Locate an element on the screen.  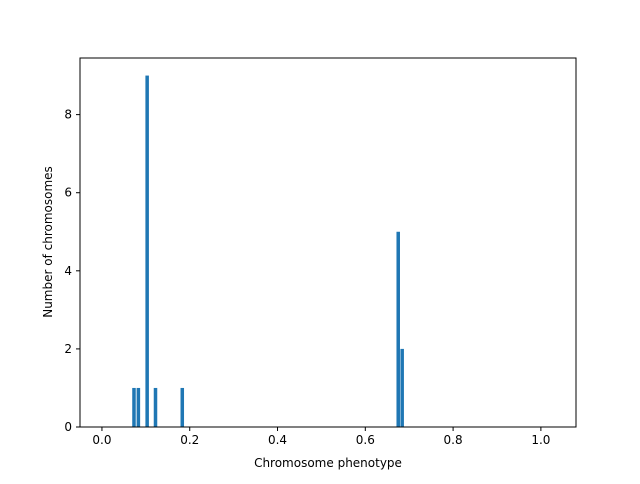
x-tick-label: 0.2 is located at coordinates (189, 440).